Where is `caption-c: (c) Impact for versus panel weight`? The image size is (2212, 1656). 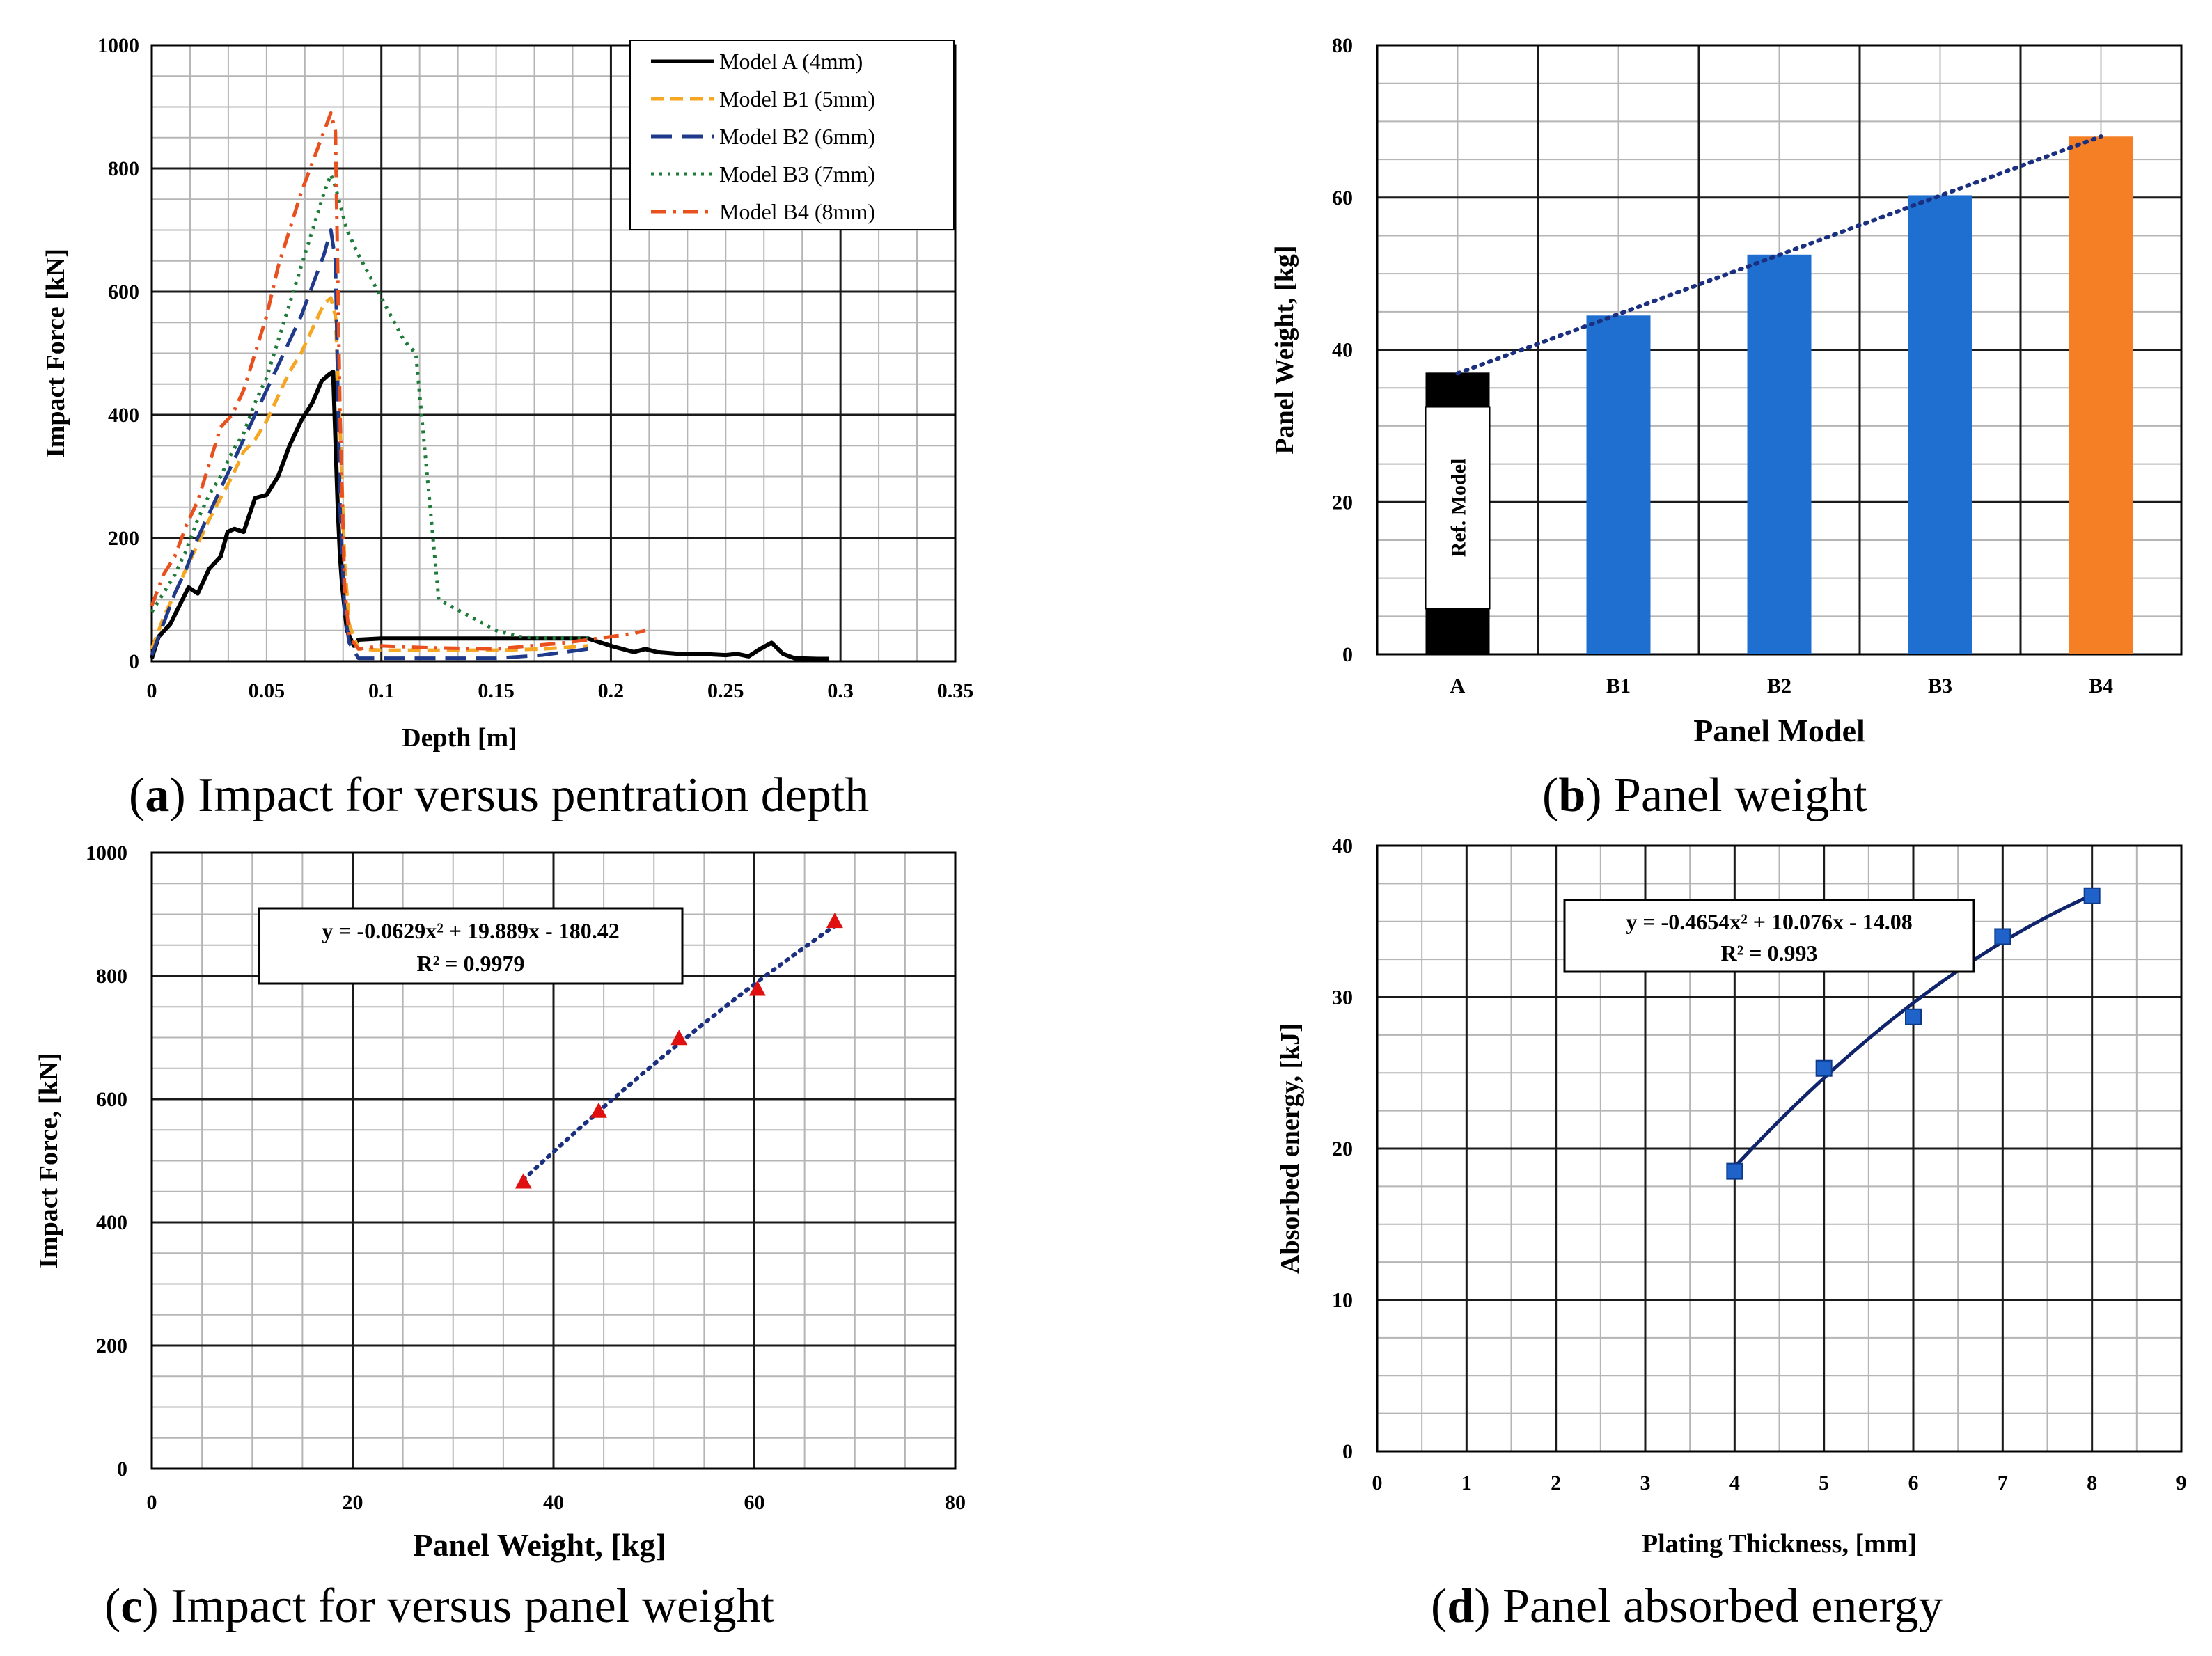
caption-c: (c) Impact for versus panel weight is located at coordinates (439, 1606).